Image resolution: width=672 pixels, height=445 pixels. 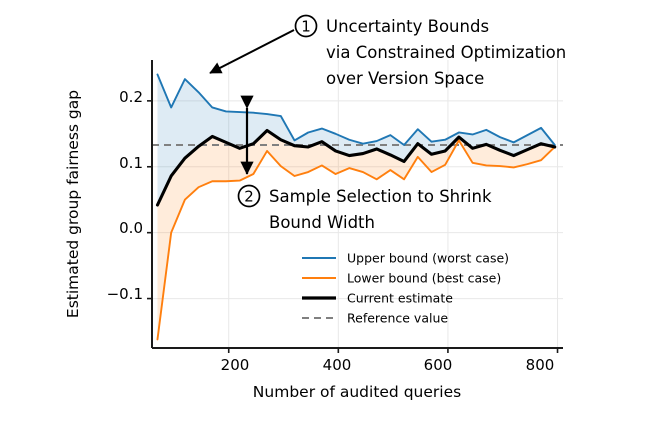 What do you see at coordinates (424, 278) in the screenshot?
I see `legend-label-lower-bound: Lower bound (best case)` at bounding box center [424, 278].